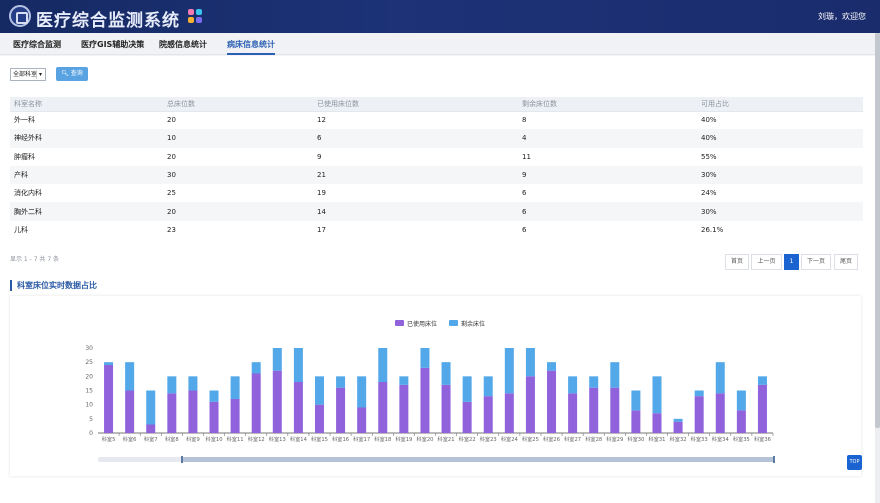 This screenshot has width=880, height=503. Describe the element at coordinates (151, 439) in the screenshot. I see `x-tick-label: 科室7` at that location.